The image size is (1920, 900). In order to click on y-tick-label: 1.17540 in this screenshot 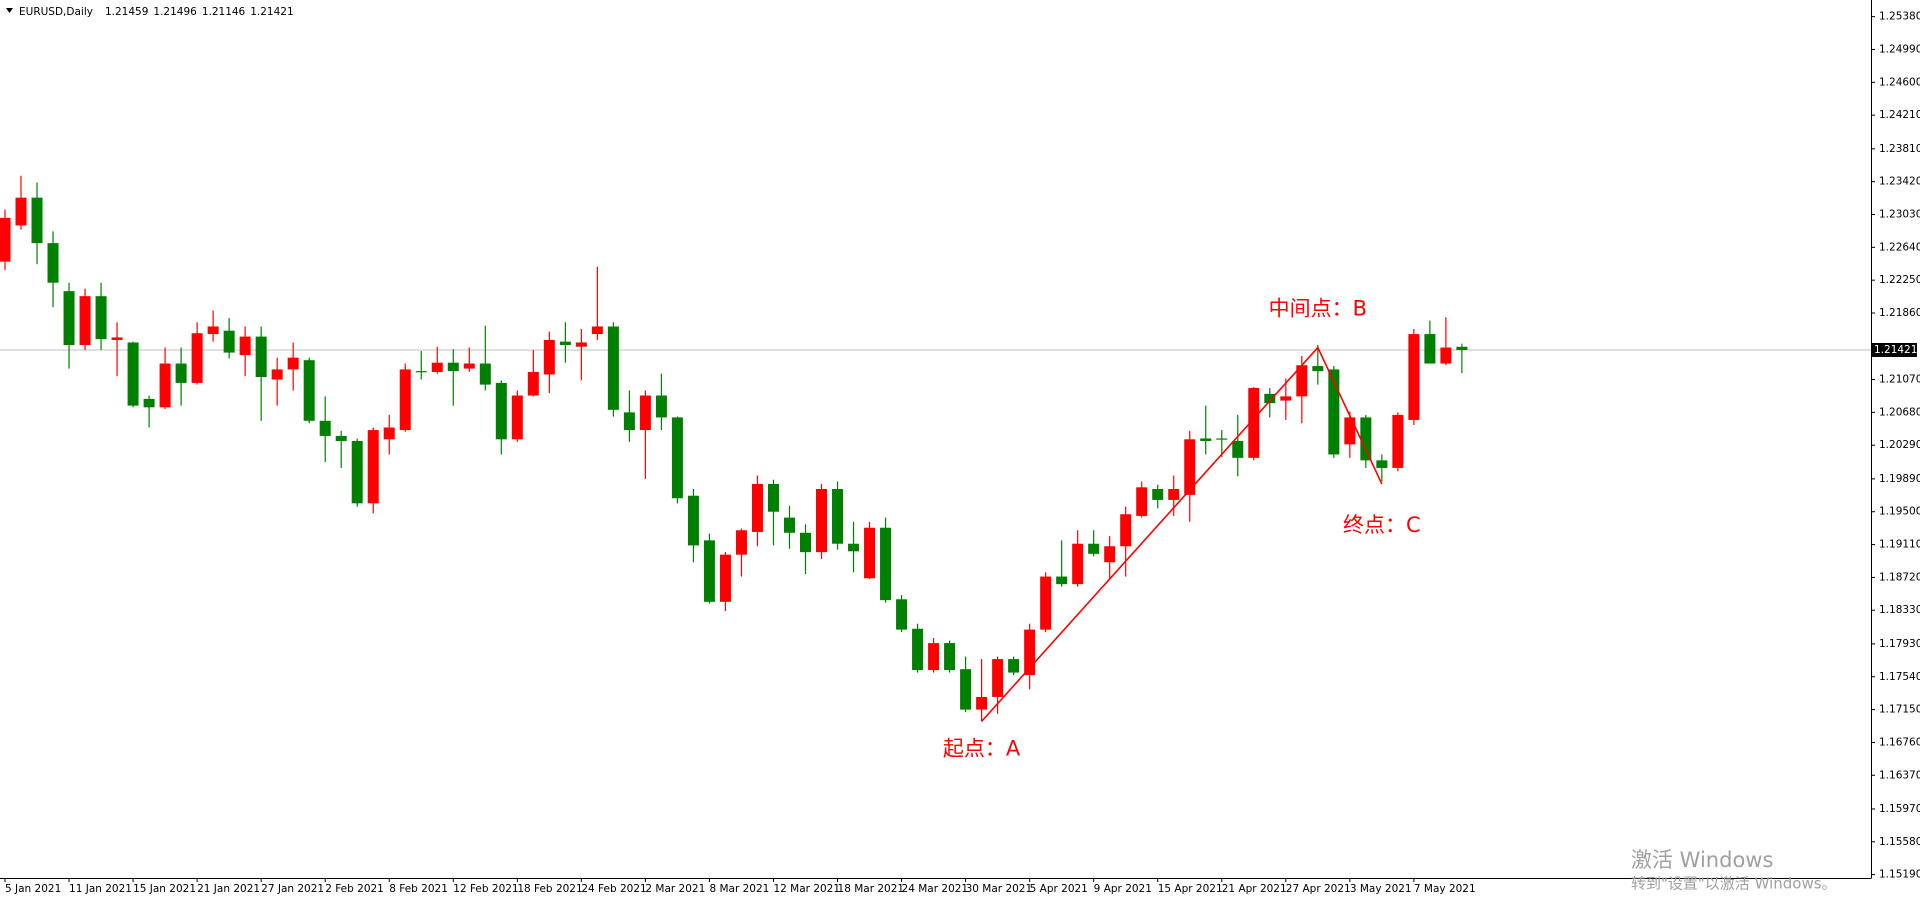, I will do `click(1899, 677)`.